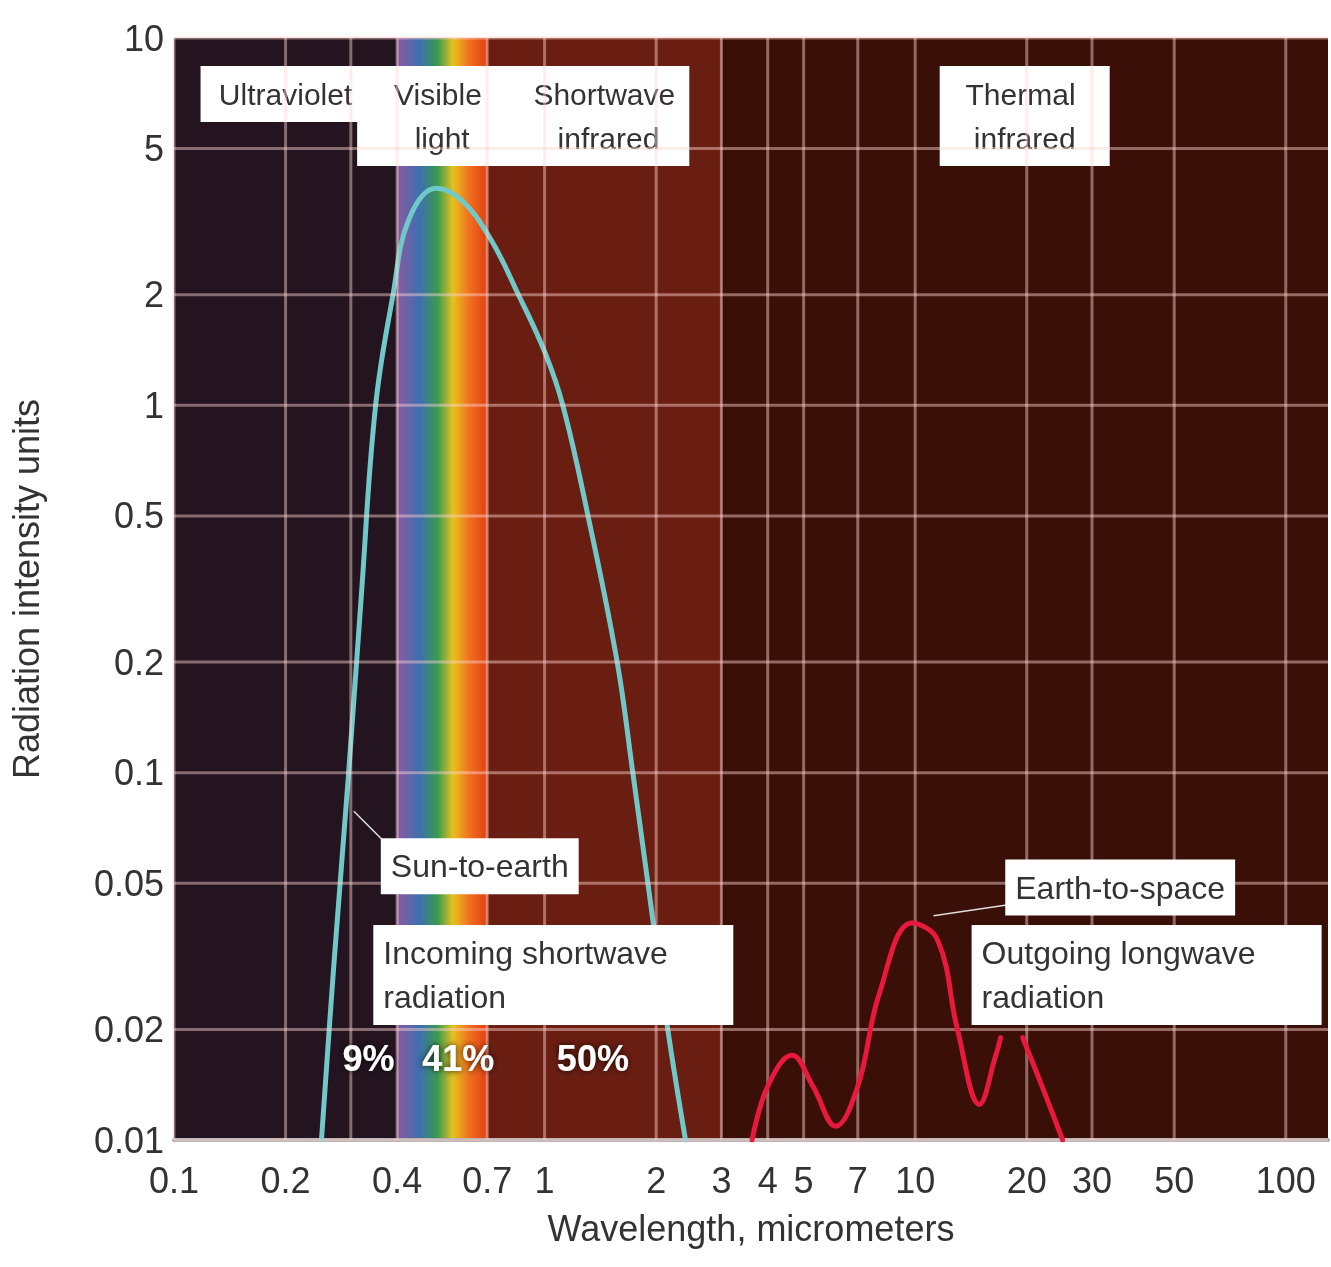 Image resolution: width=1331 pixels, height=1267 pixels. I want to click on x-tick-label: 3, so click(721, 1180).